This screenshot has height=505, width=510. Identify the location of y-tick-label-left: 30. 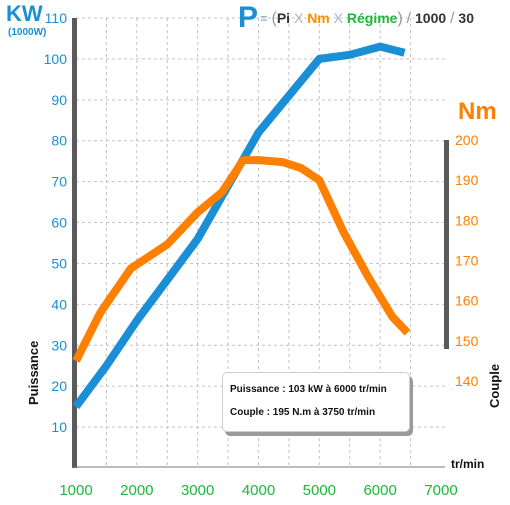
(59, 345).